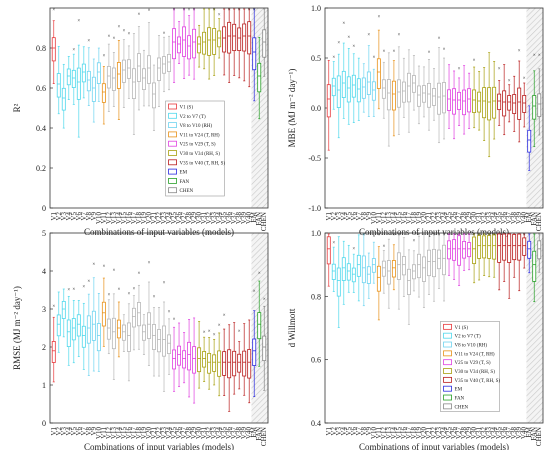 This screenshot has height=450, width=550. I want to click on y-tick-label: 0.8, so click(41, 48).